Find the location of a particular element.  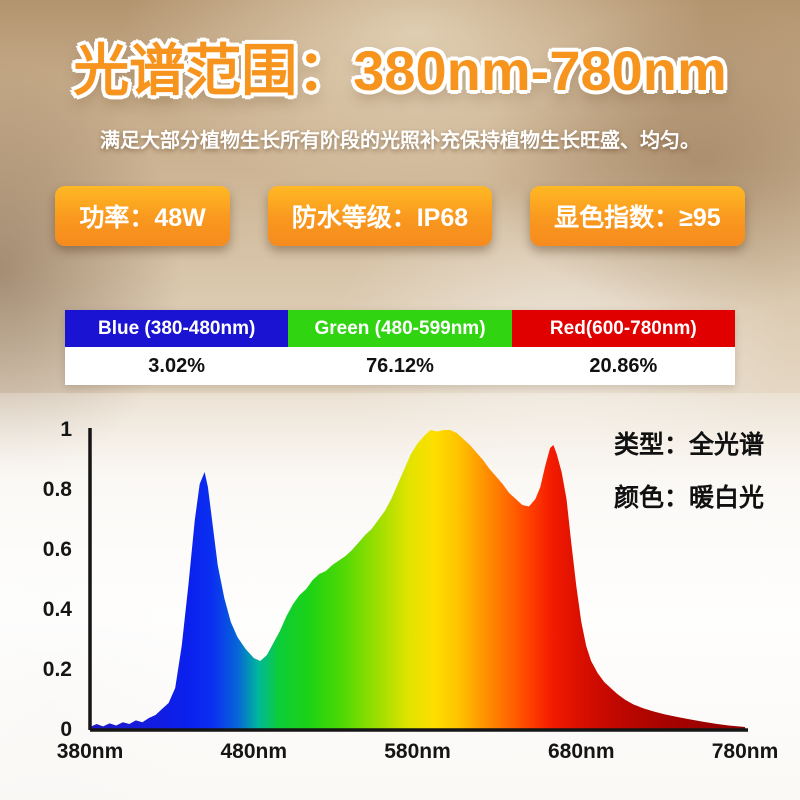

table-header-blue: Blue (380-480nm) is located at coordinates (177, 328).